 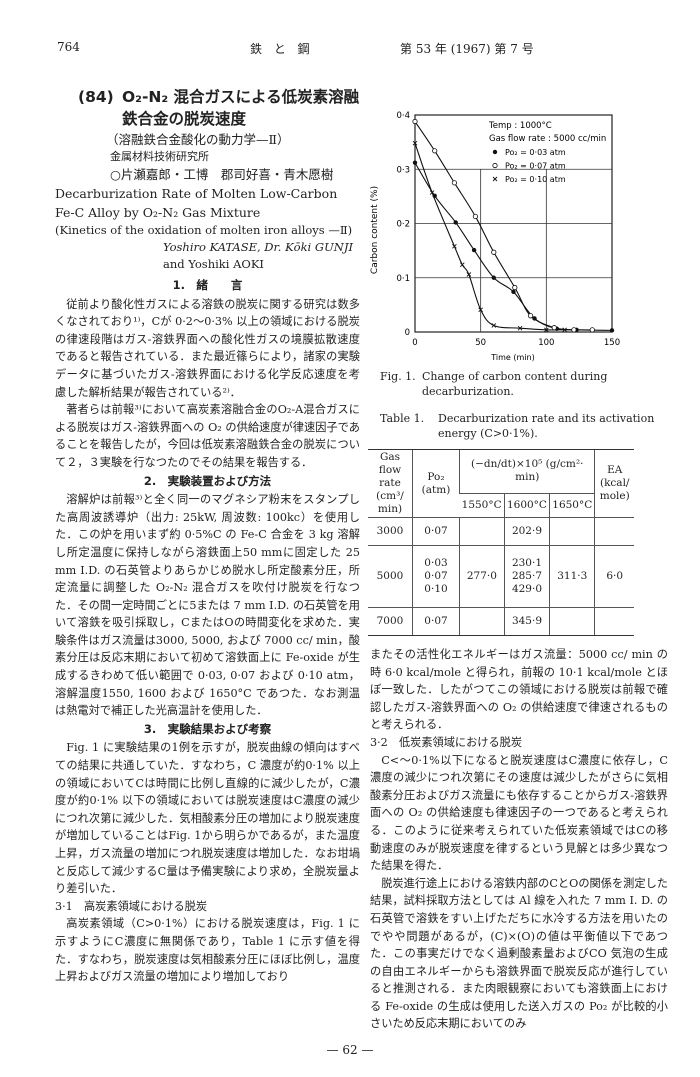 What do you see at coordinates (398, 376) in the screenshot?
I see `figure-label: Fig. 1.` at bounding box center [398, 376].